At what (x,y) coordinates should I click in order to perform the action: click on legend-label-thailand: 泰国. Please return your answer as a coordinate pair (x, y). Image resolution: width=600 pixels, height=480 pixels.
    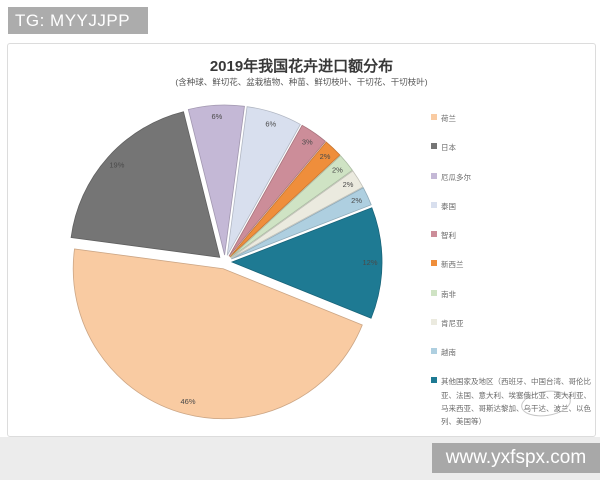
    Looking at the image, I should click on (448, 206).